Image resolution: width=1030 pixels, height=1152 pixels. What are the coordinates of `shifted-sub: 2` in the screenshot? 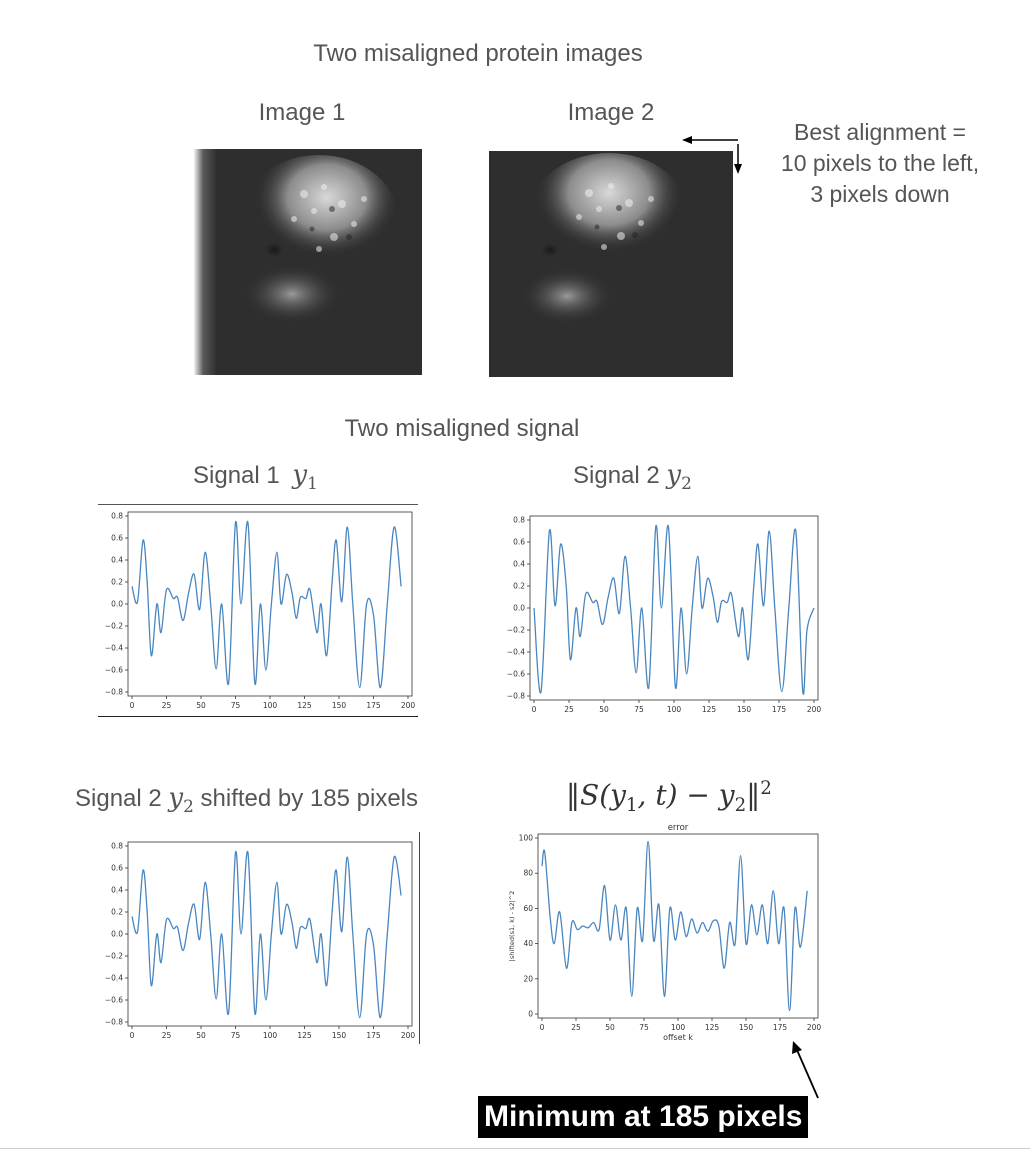 It's located at (188, 806).